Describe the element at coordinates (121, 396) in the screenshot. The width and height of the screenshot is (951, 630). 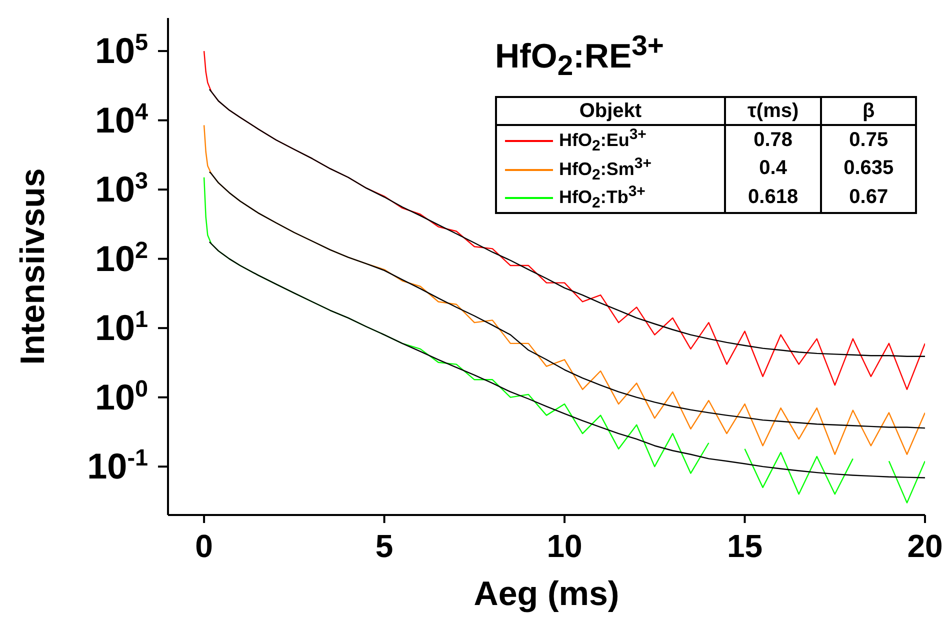
I see `y-tick-label: 10$^{0}$` at that location.